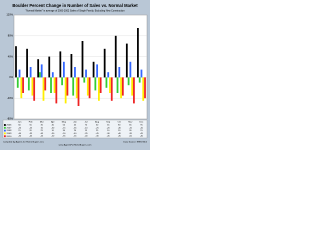 The image size is (320, 240). What do you see at coordinates (53, 126) in the screenshot?
I see `table-value: 40` at bounding box center [53, 126].